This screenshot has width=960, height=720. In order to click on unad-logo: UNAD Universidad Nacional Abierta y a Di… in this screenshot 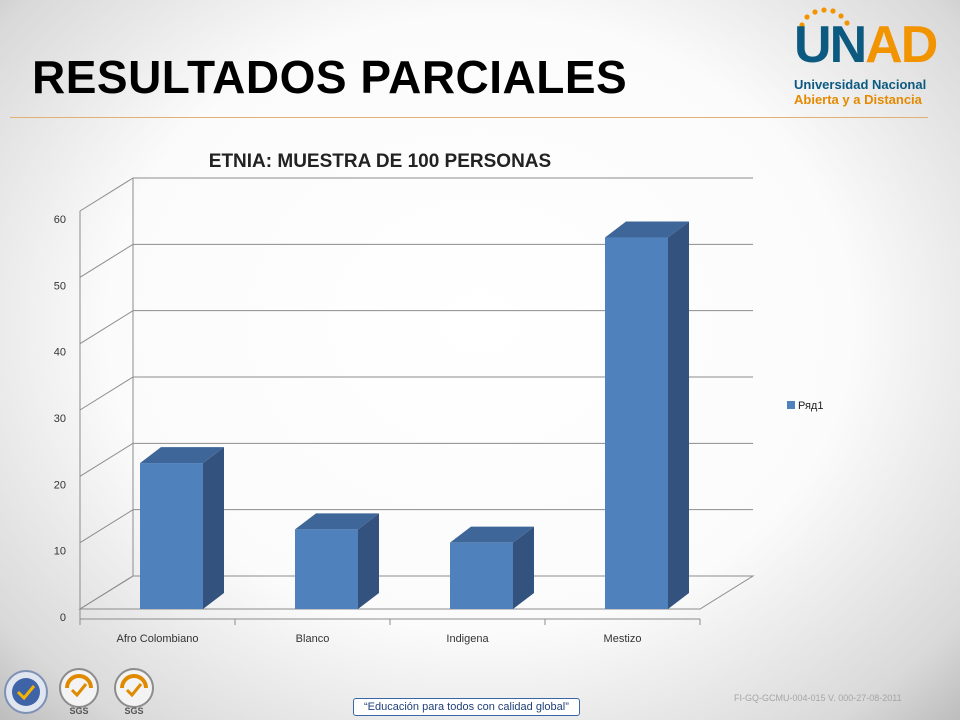, I will do `click(863, 57)`.